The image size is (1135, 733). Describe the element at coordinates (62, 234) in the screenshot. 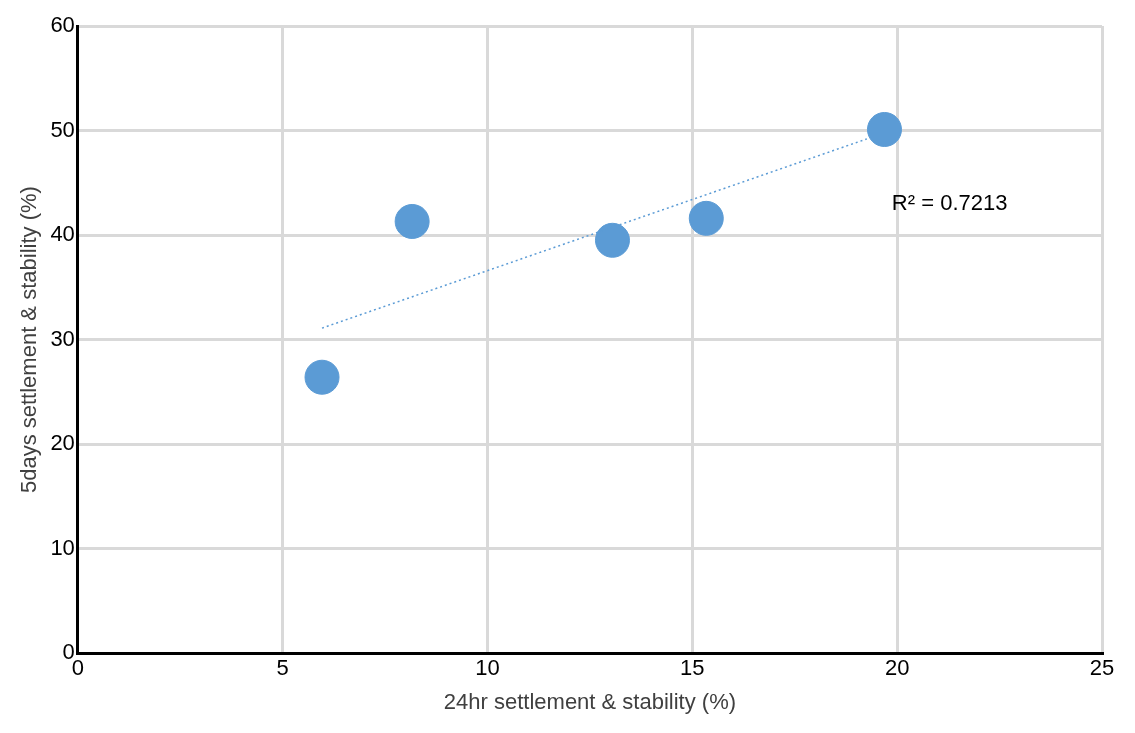

I see `y-tick-label: 40` at that location.